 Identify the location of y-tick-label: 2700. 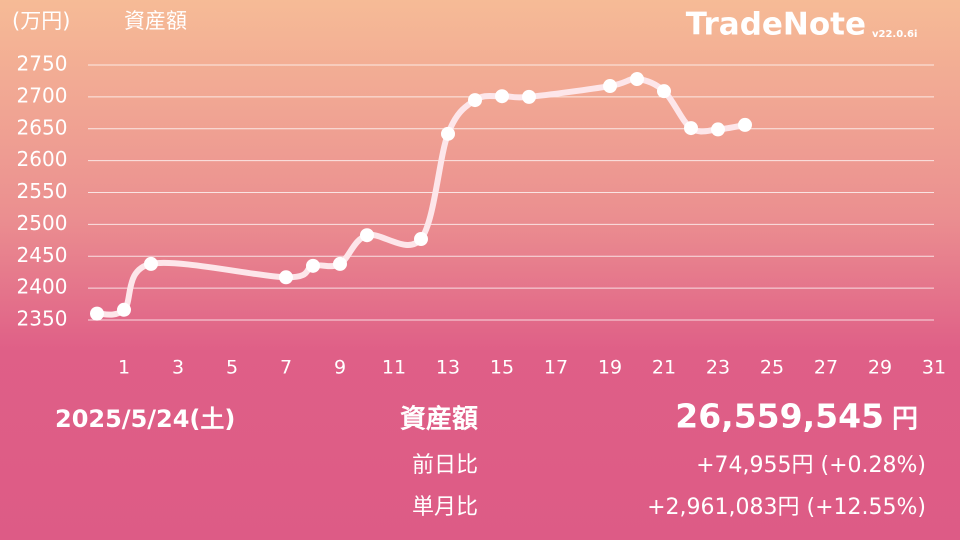
(42, 95).